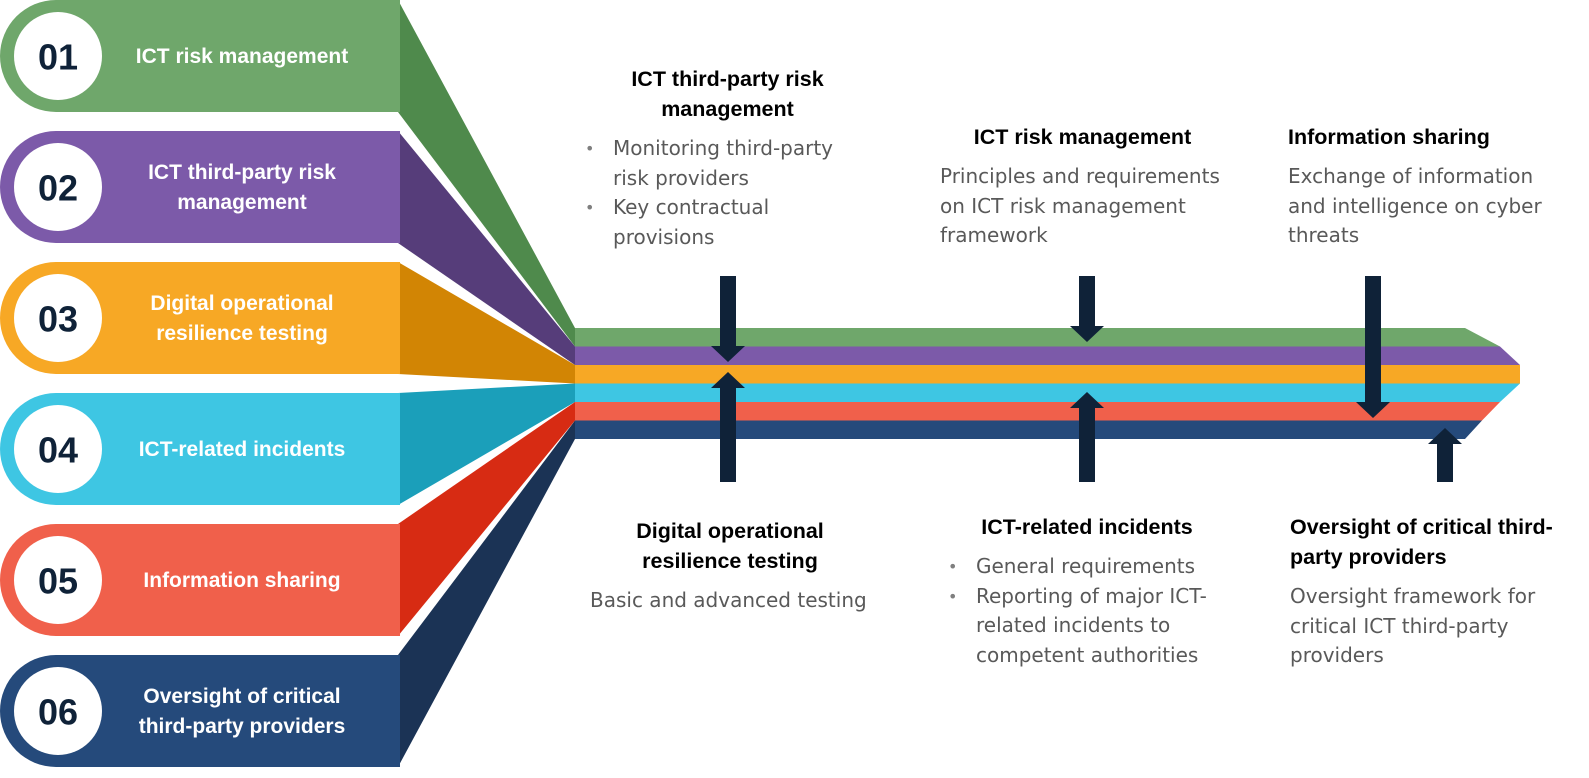 This screenshot has height=778, width=1589. What do you see at coordinates (241, 696) in the screenshot?
I see `pillar-label: Oversight of critical` at bounding box center [241, 696].